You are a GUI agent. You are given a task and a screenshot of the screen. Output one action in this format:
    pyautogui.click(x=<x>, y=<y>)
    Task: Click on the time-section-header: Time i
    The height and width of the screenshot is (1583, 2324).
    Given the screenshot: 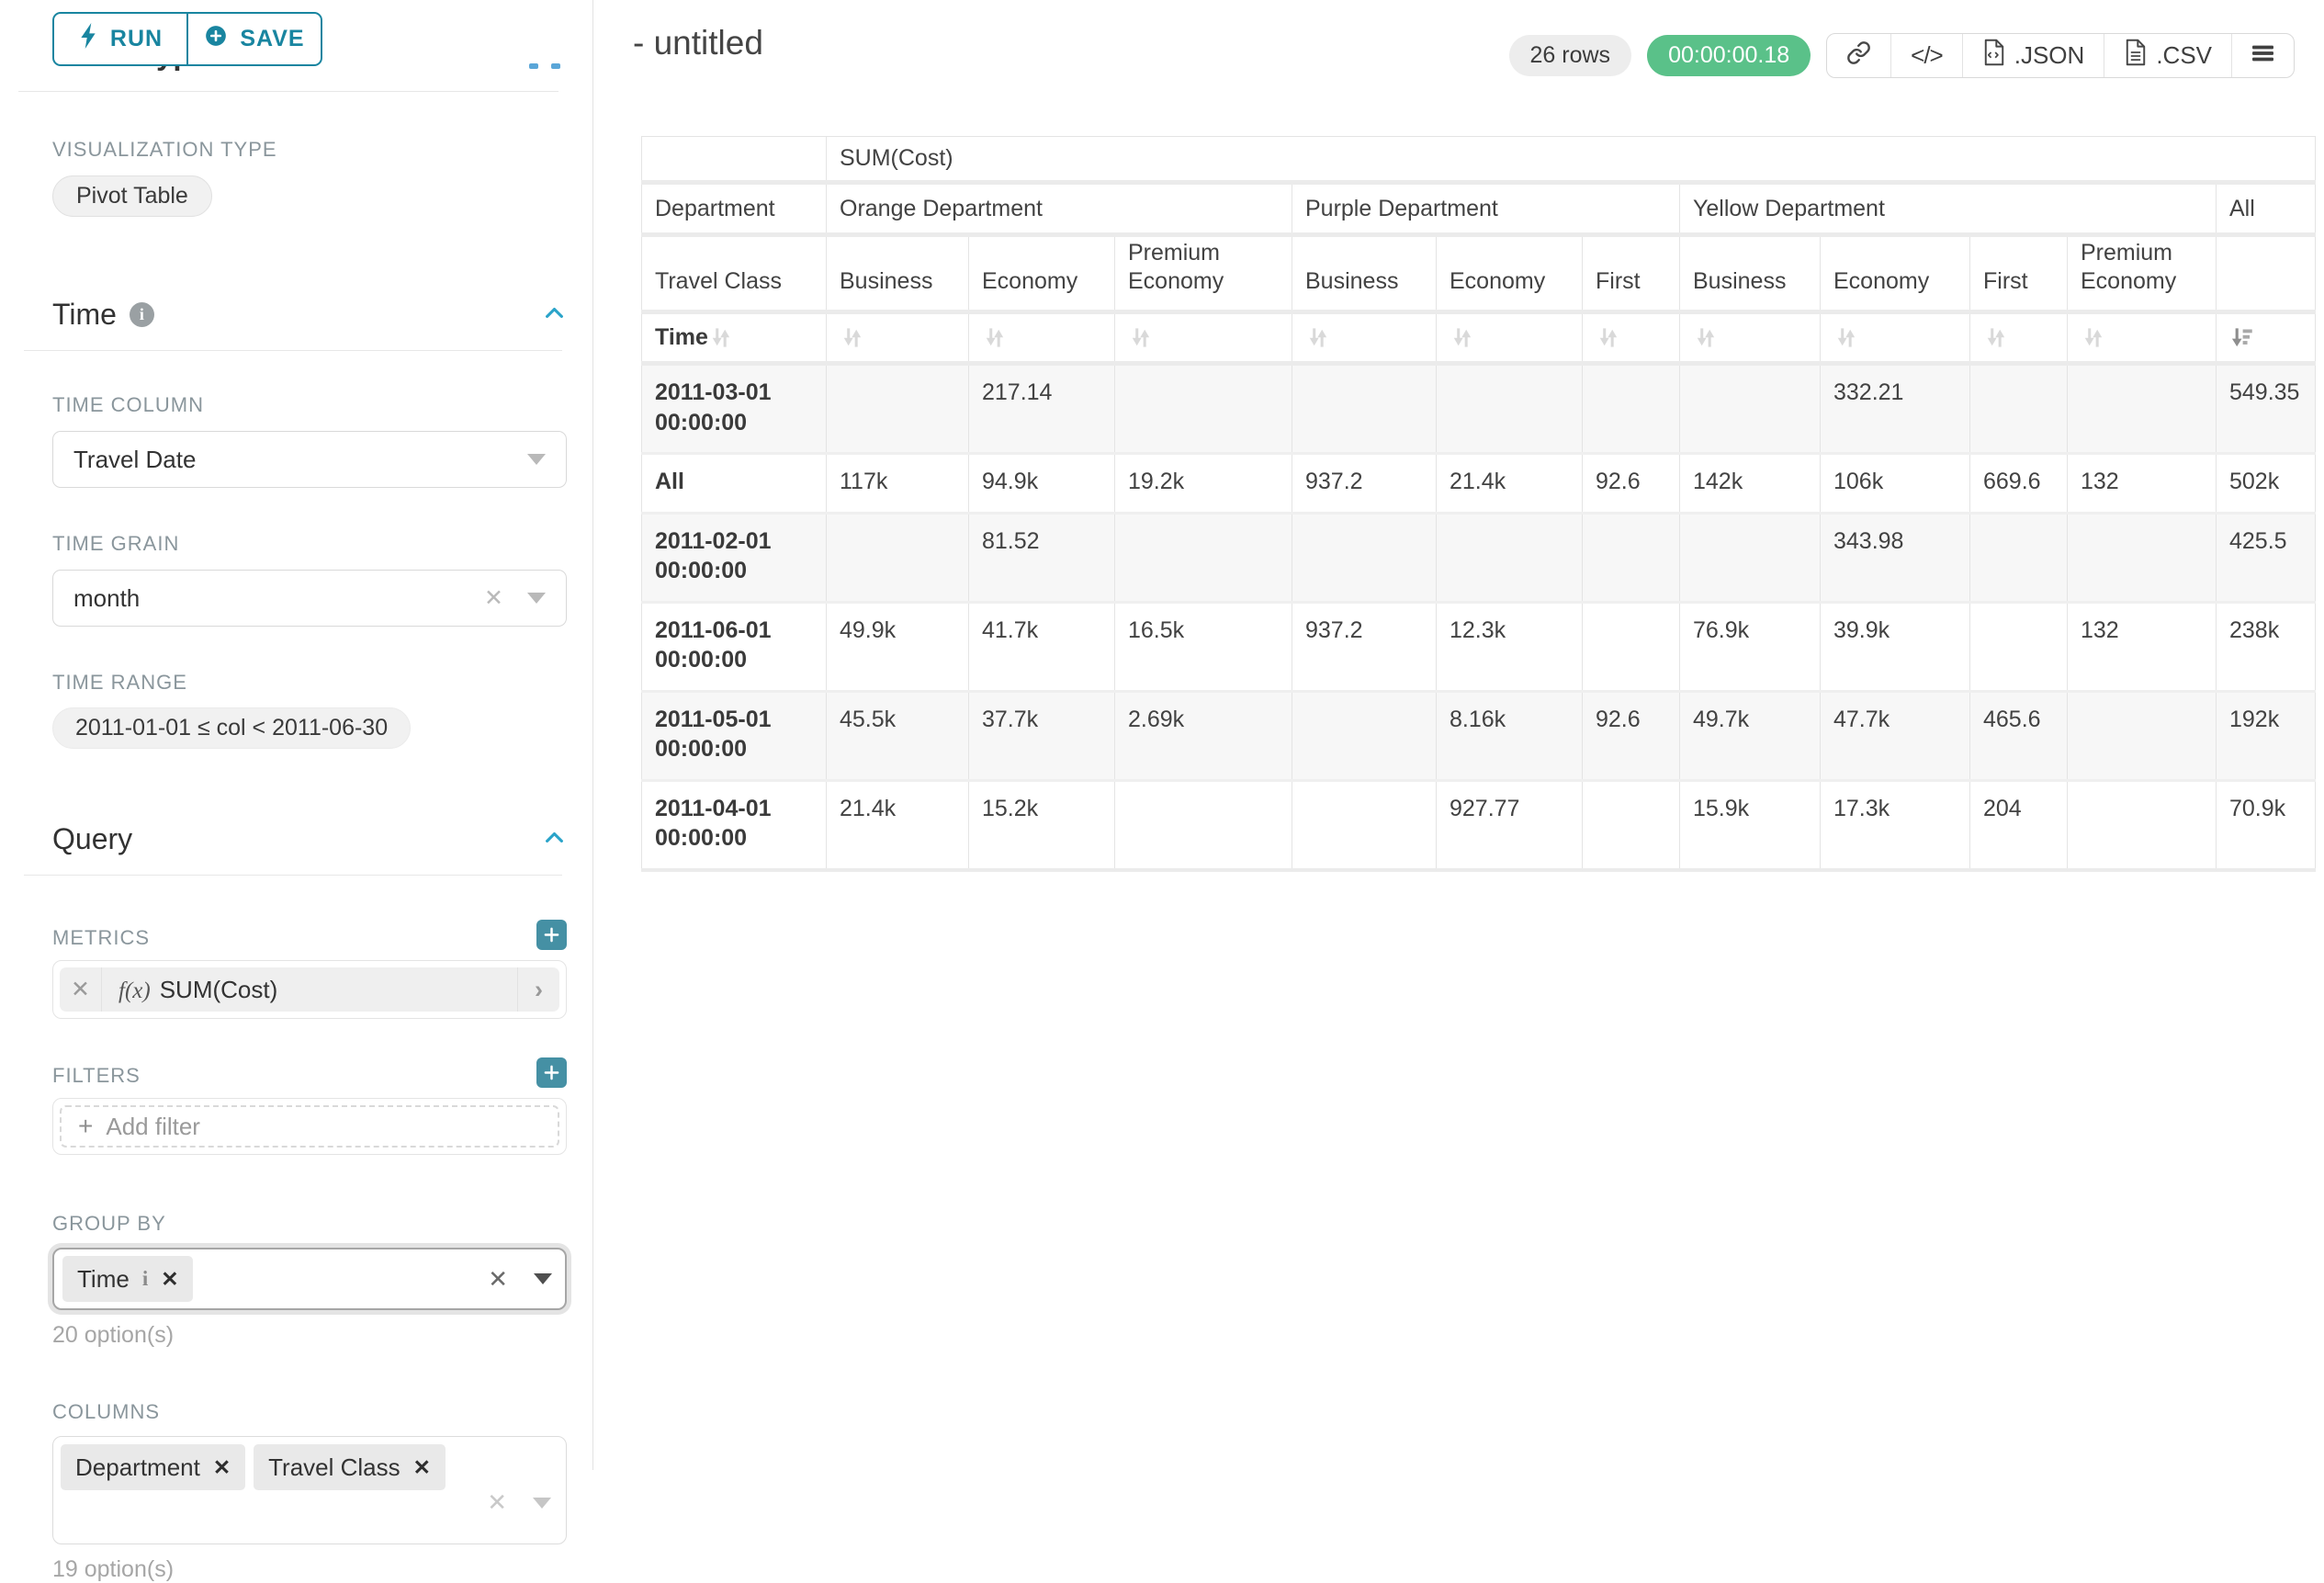 What is the action you would take?
    pyautogui.click(x=309, y=315)
    